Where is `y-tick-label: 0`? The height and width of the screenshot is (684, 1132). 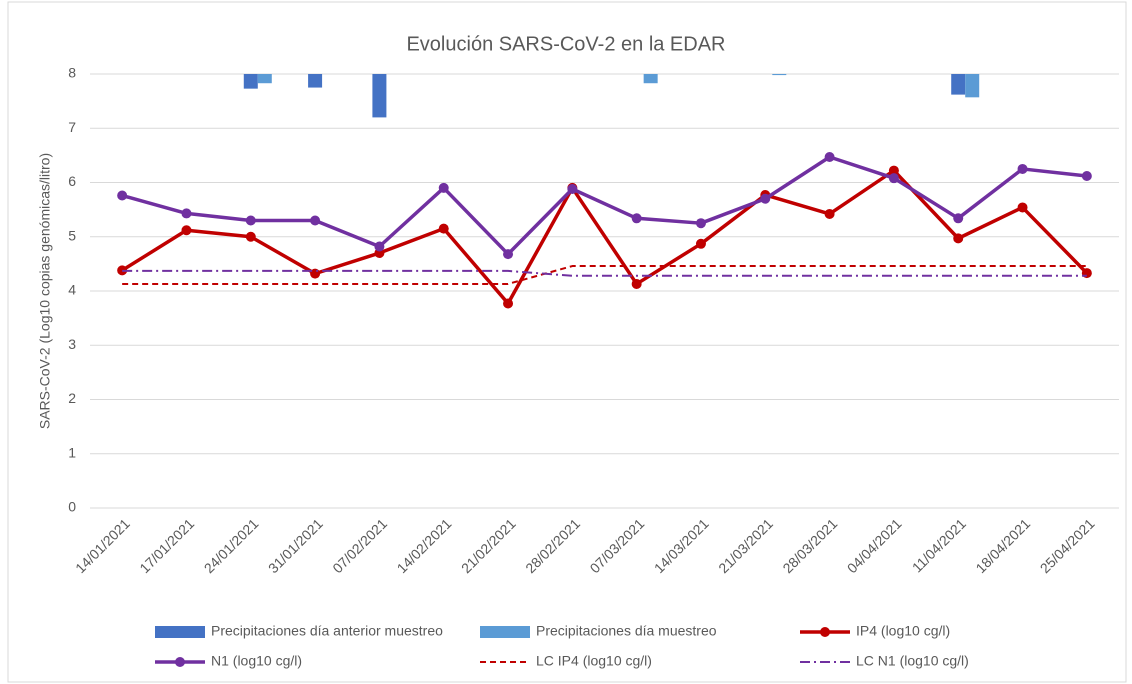 y-tick-label: 0 is located at coordinates (72, 507).